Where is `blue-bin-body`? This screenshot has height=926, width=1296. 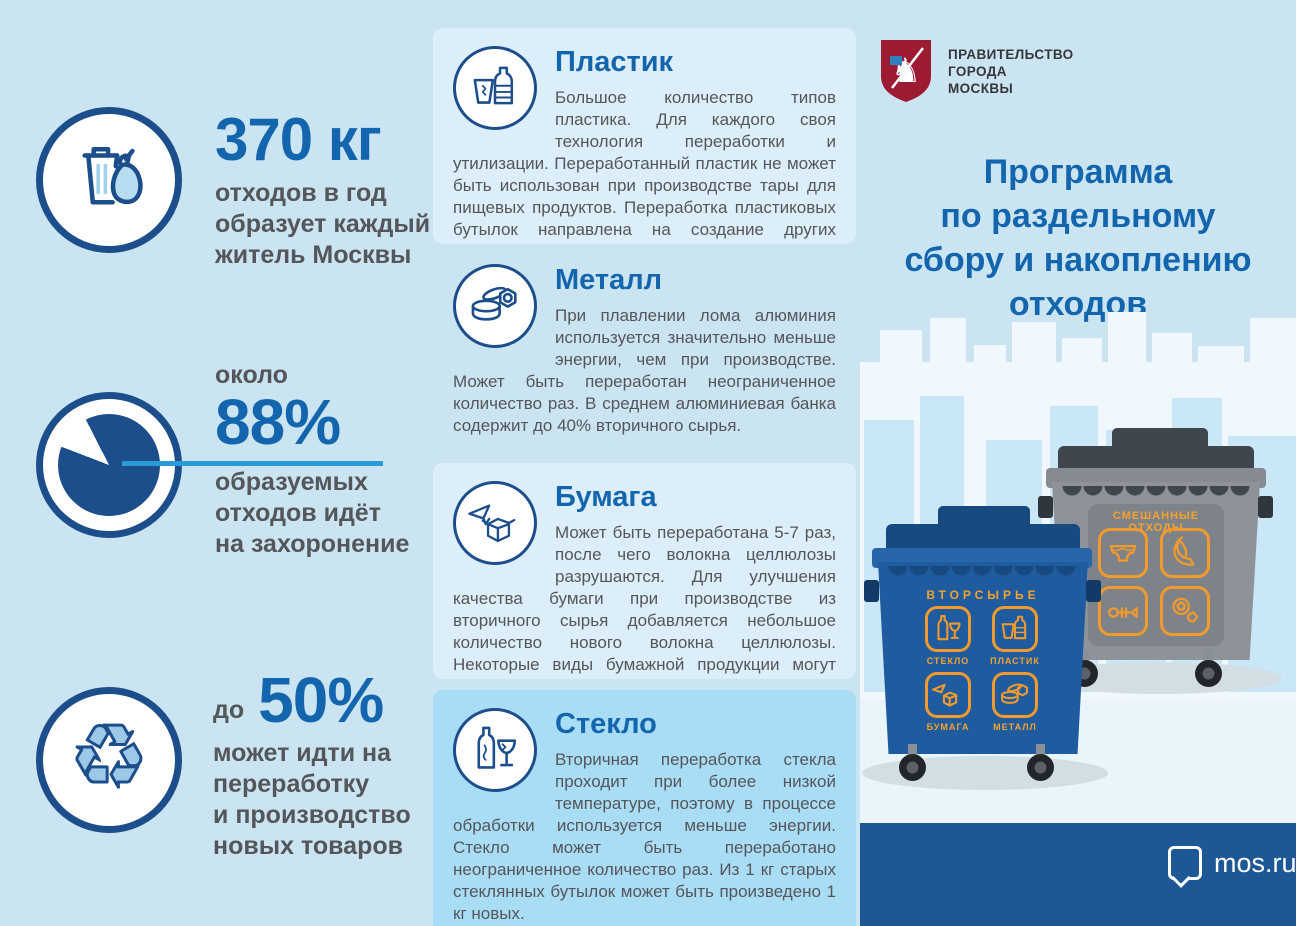 blue-bin-body is located at coordinates (983, 658).